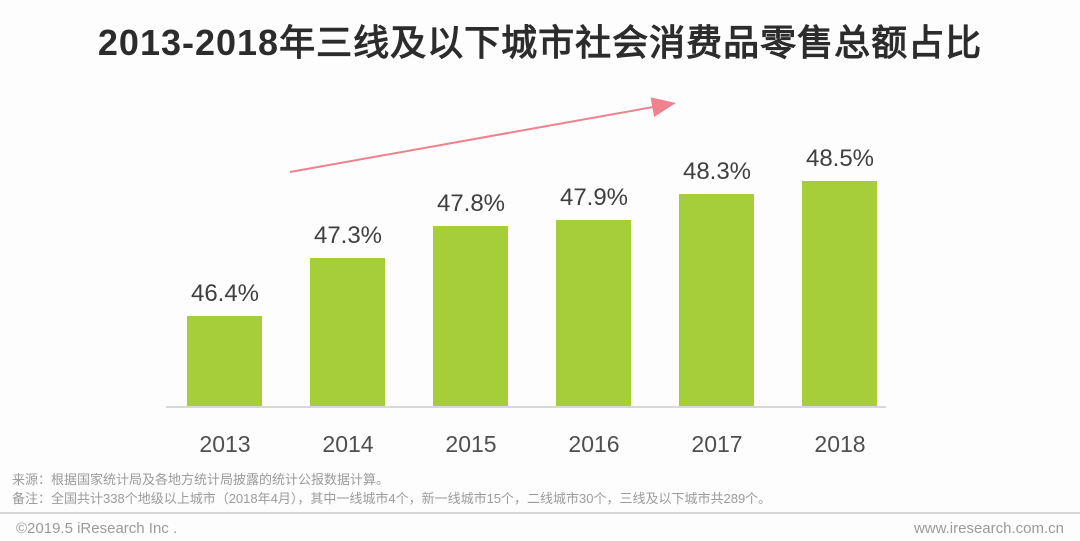 This screenshot has height=541, width=1080. I want to click on bar-group: 47.9% 2016, so click(594, 278).